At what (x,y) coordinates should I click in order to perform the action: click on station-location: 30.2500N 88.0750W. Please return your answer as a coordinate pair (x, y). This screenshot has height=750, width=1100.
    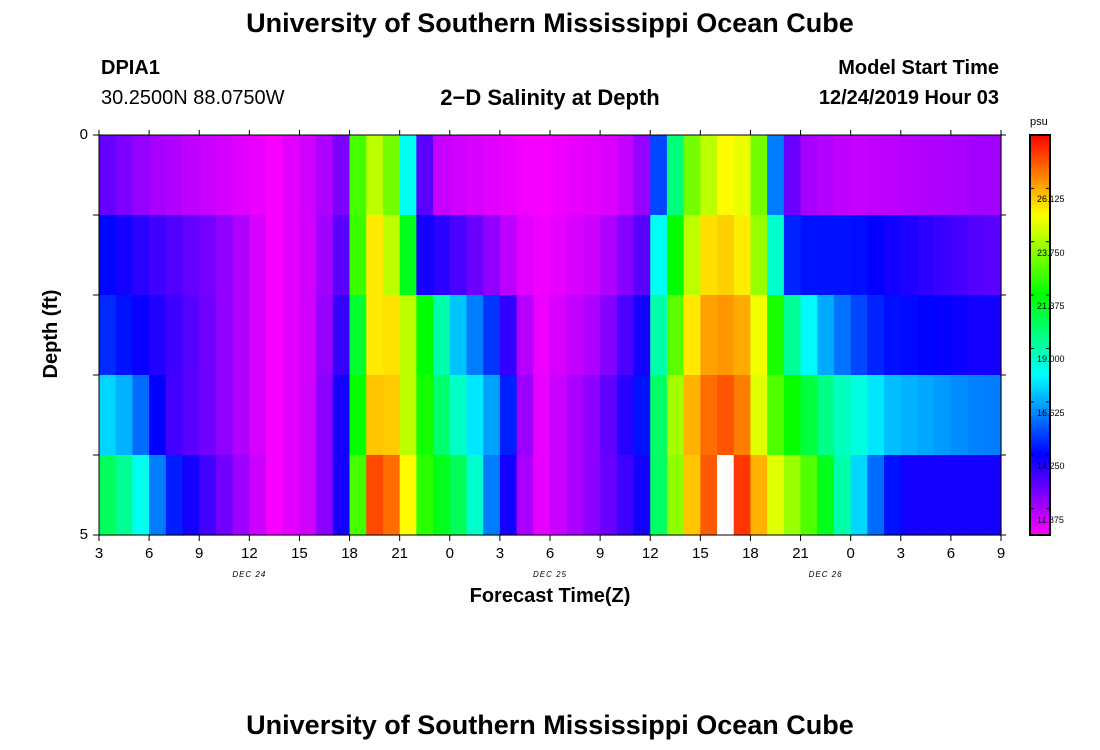
    Looking at the image, I should click on (193, 98).